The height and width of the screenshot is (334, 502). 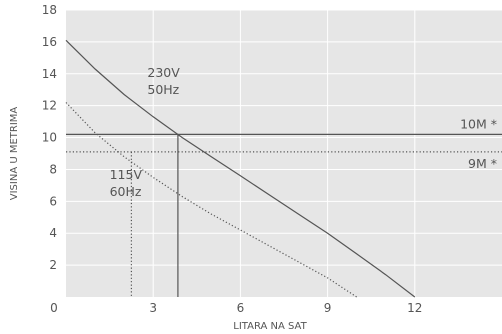 I want to click on y-axis-title: VISINA U METRIMA, so click(x=14, y=154).